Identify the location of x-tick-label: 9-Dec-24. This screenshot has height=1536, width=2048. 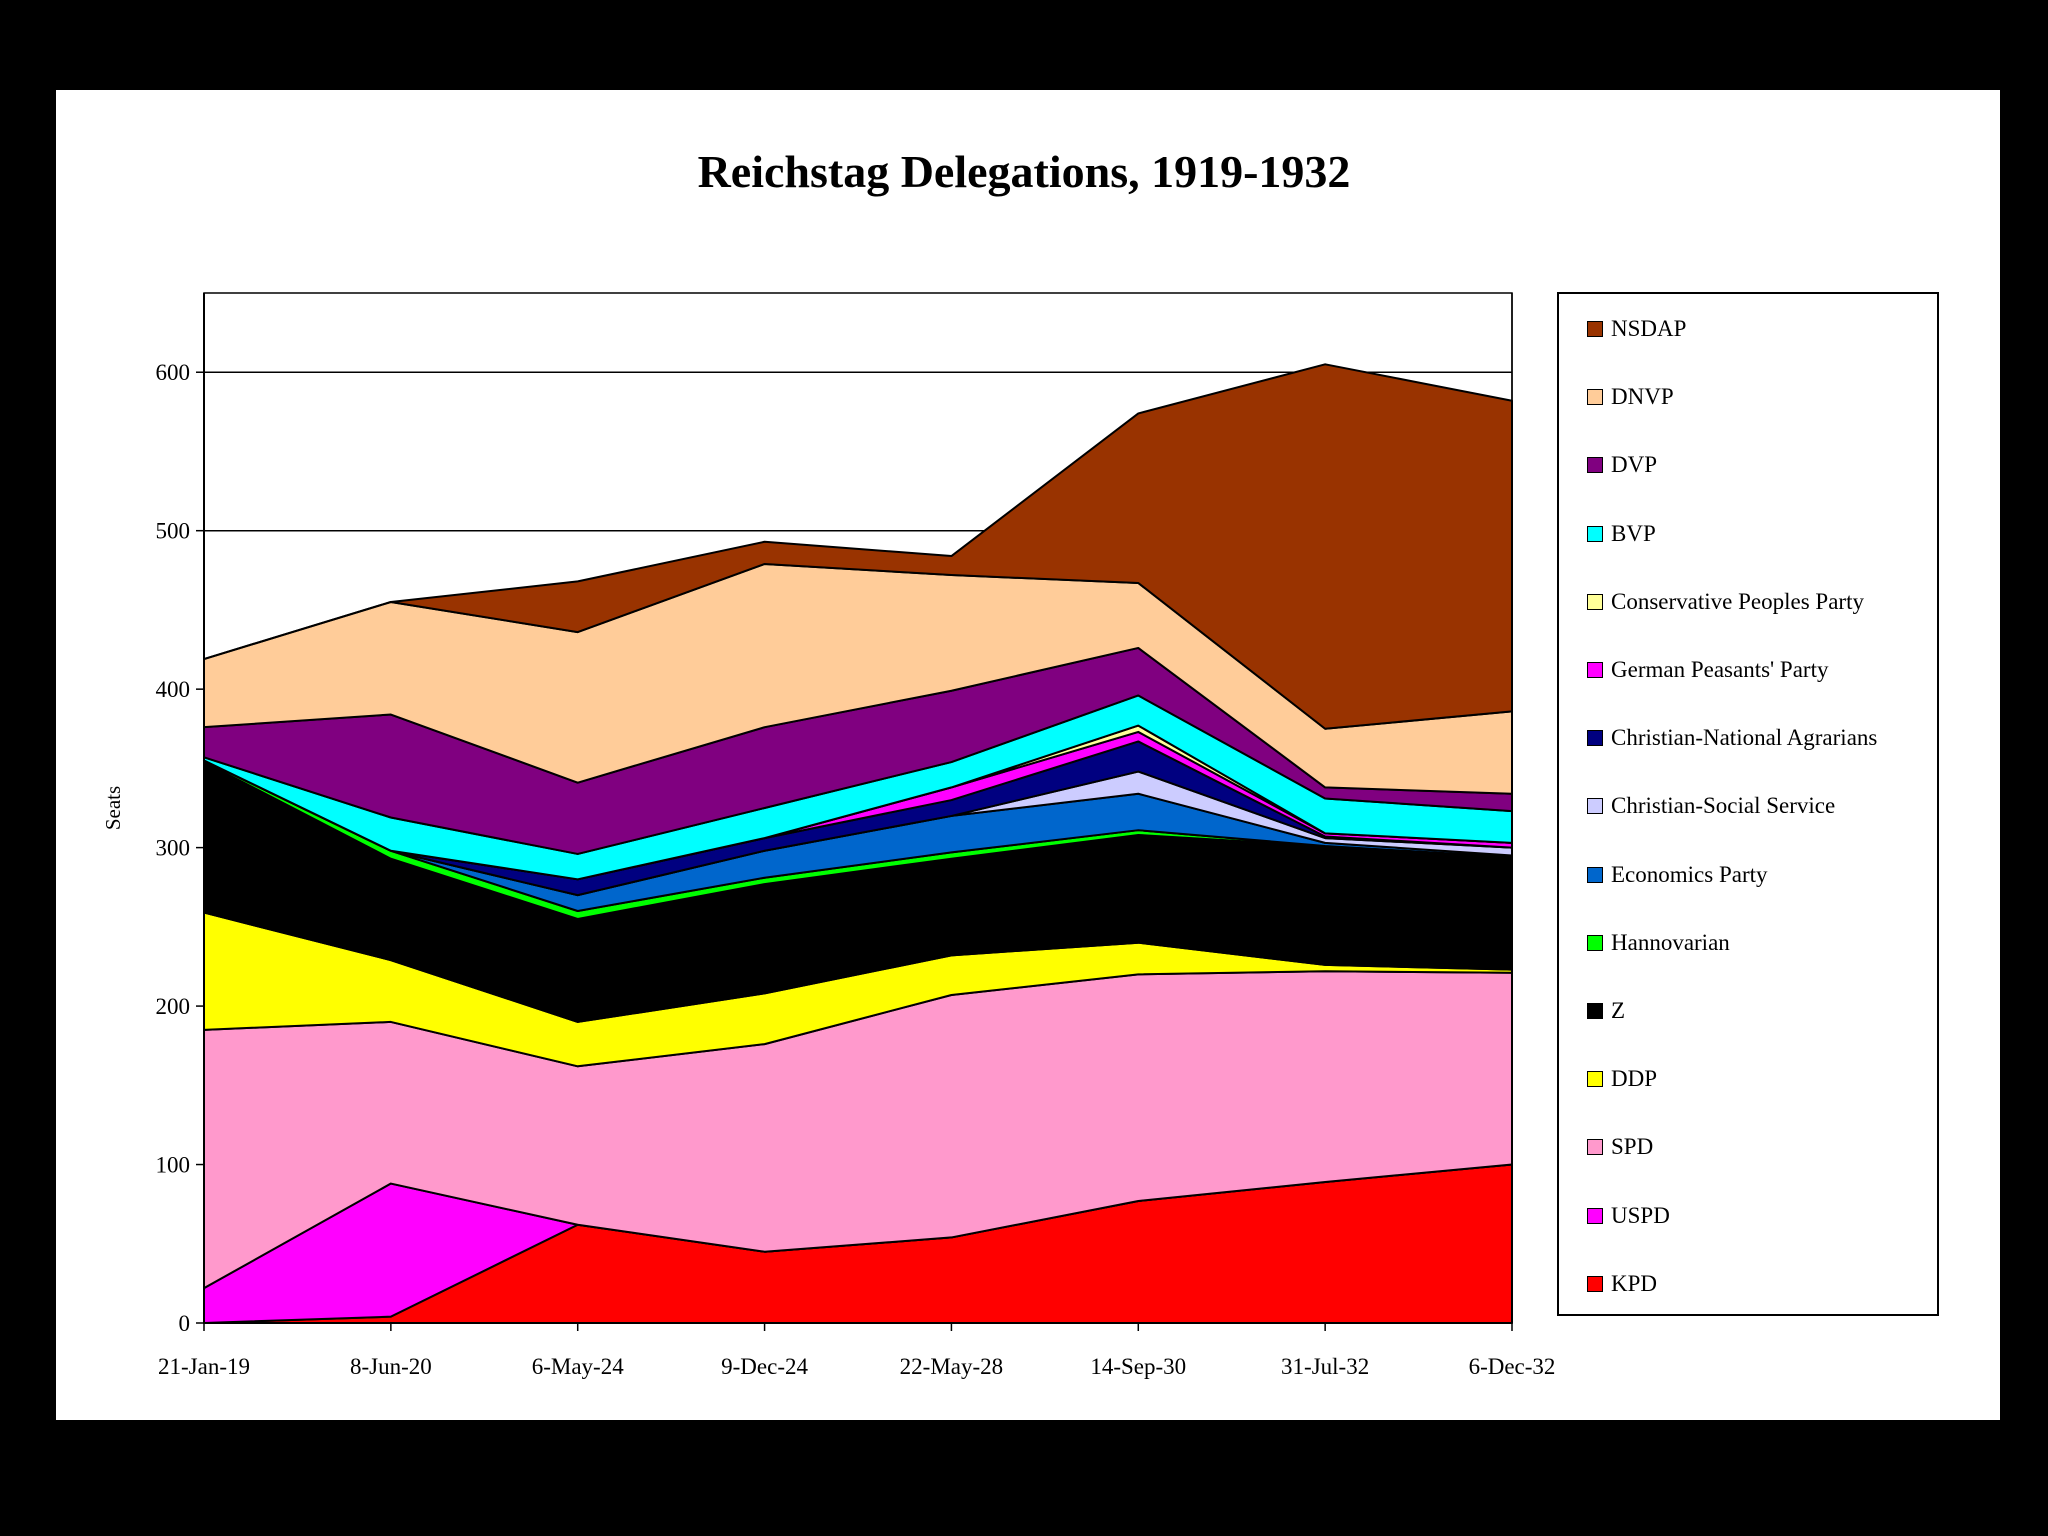
(764, 1366).